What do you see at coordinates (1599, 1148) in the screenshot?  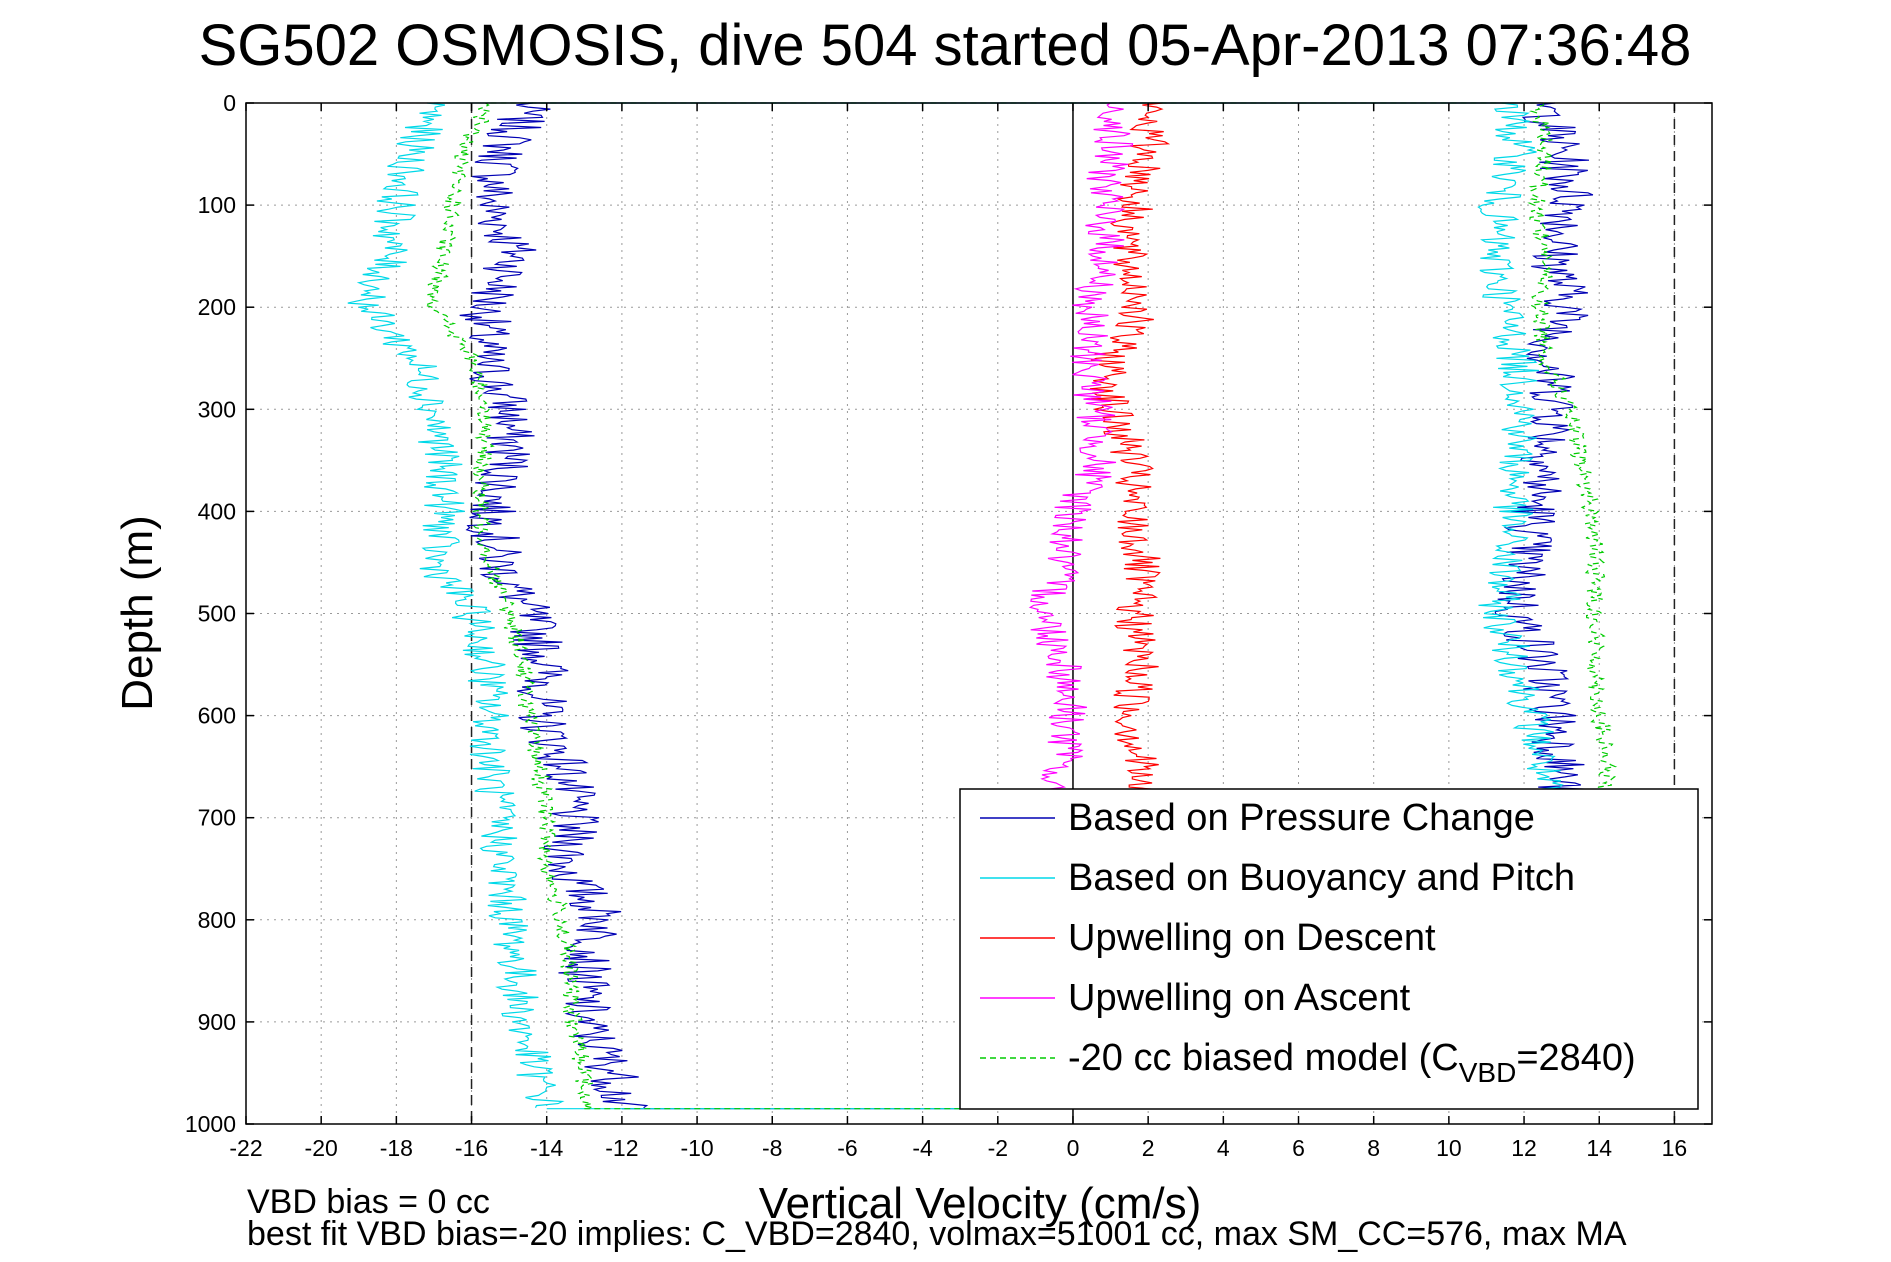 I see `x-tick-label: 14` at bounding box center [1599, 1148].